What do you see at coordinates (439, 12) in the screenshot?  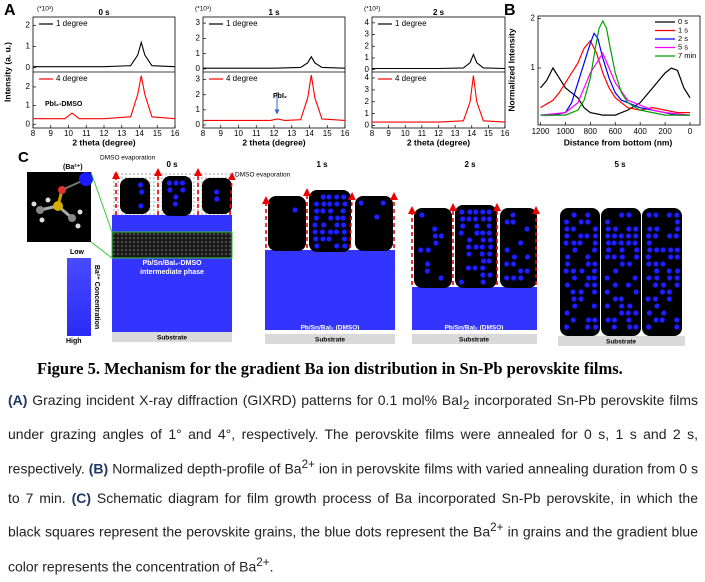 I see `plot-title: 2 s` at bounding box center [439, 12].